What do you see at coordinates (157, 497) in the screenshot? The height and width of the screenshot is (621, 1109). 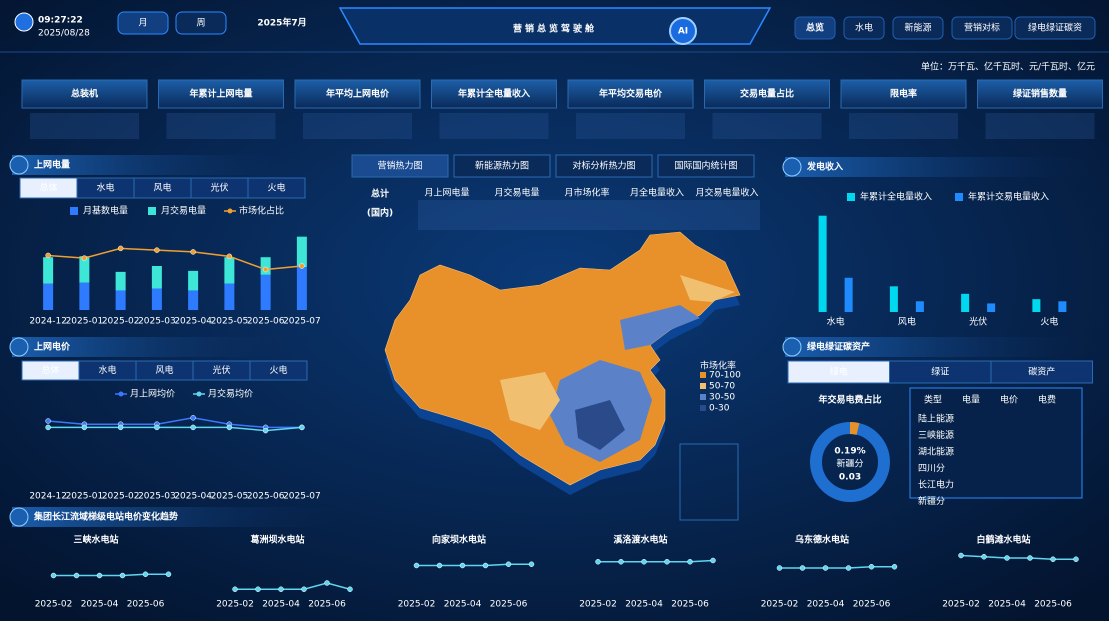 I see `x-tick-label: 2025-03` at bounding box center [157, 497].